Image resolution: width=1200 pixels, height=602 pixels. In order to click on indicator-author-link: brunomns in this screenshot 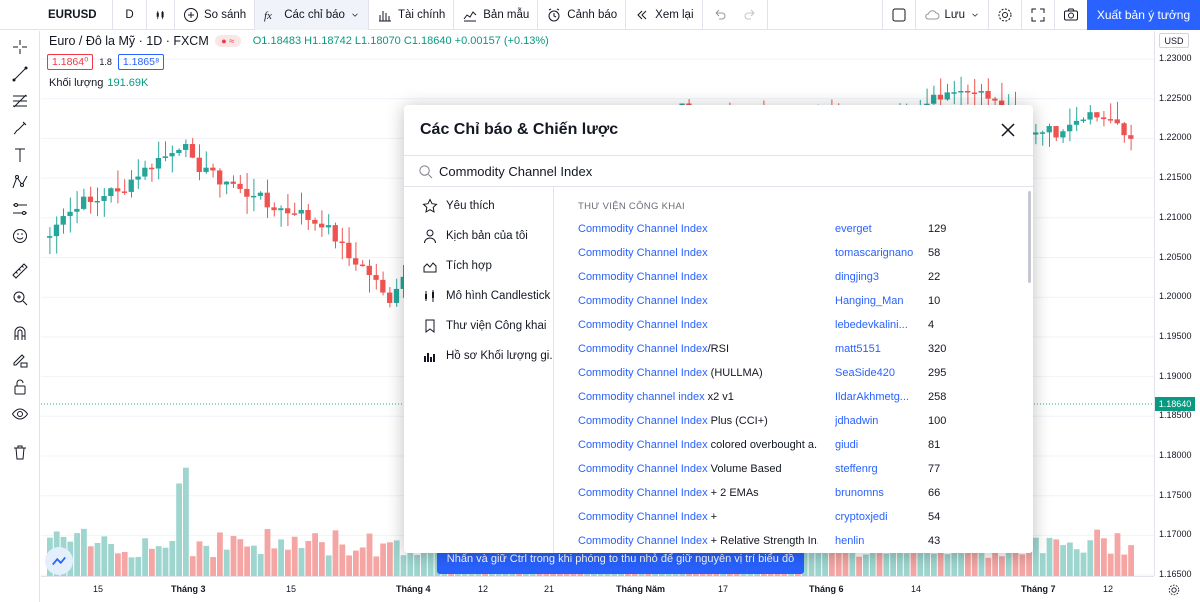, I will do `click(859, 493)`.